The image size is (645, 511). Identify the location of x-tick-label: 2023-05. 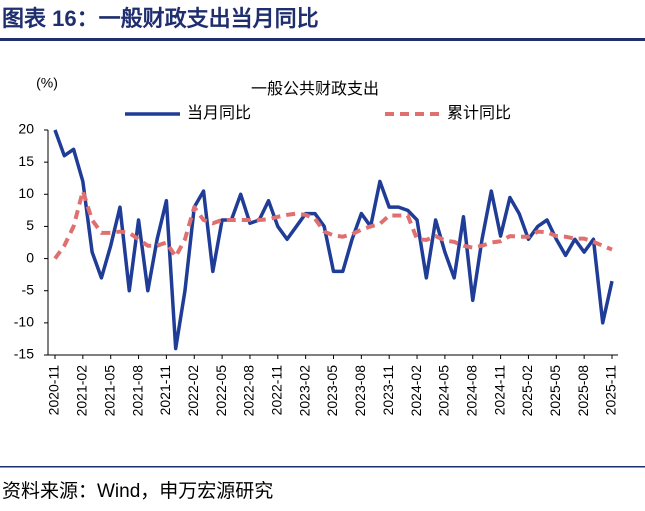
(332, 391).